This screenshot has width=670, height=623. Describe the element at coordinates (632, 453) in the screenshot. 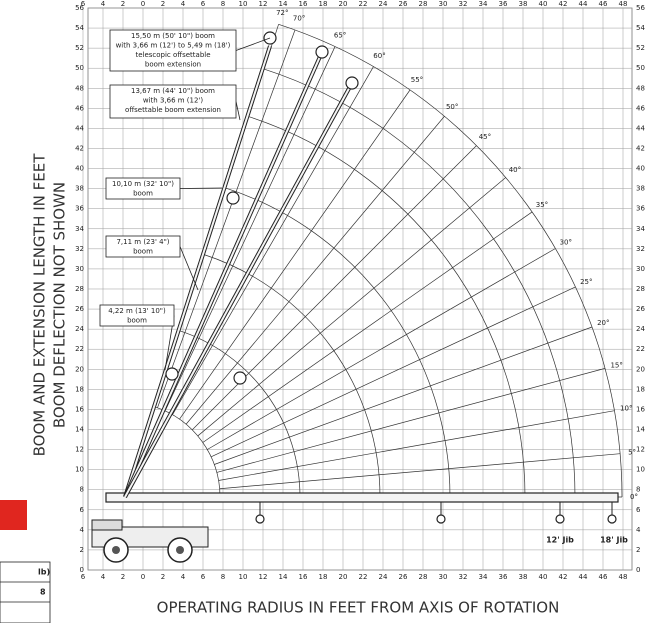

I see `angle-label: 5°` at that location.